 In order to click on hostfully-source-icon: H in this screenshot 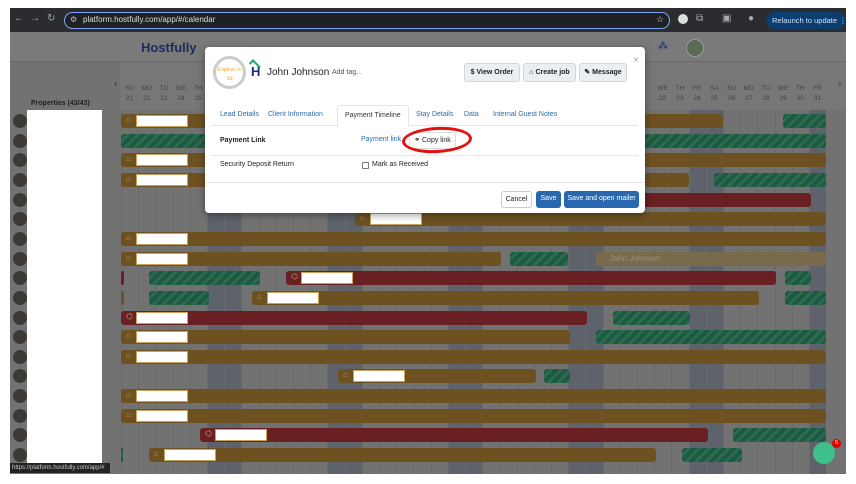, I will do `click(256, 71)`.